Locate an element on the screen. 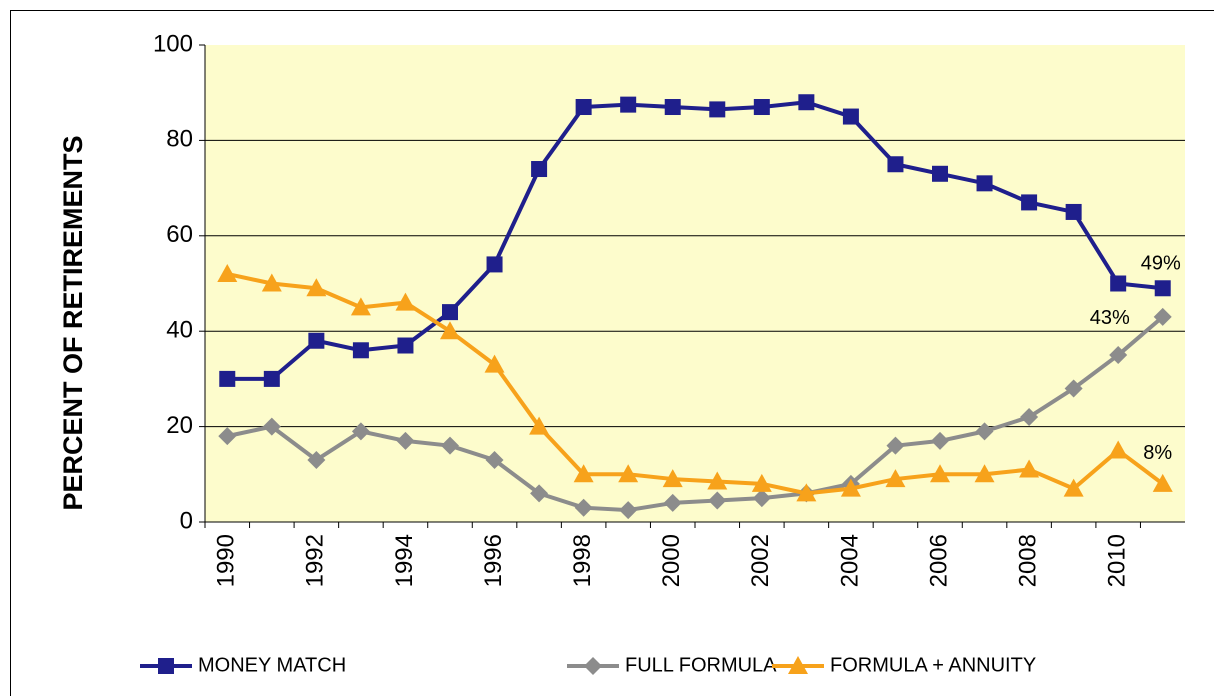 The width and height of the screenshot is (1214, 696). y-tick-label: 0 is located at coordinates (186, 520).